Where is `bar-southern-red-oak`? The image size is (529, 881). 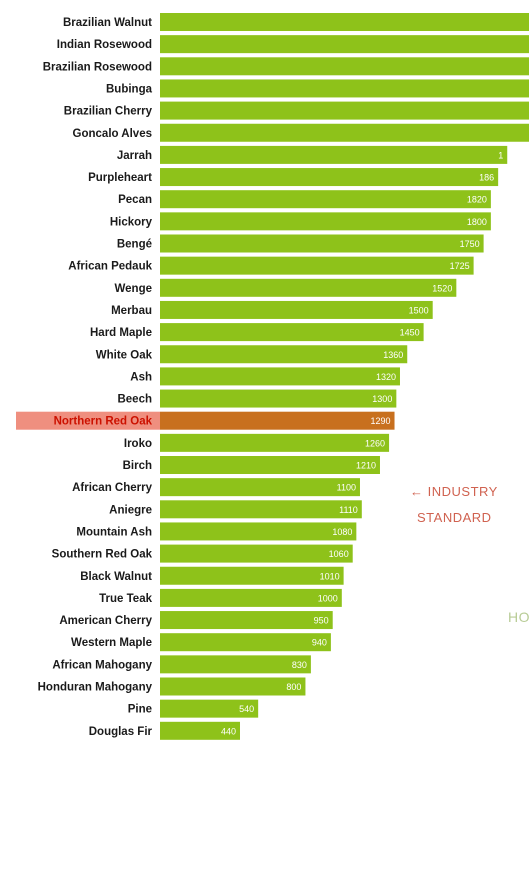 bar-southern-red-oak is located at coordinates (256, 553).